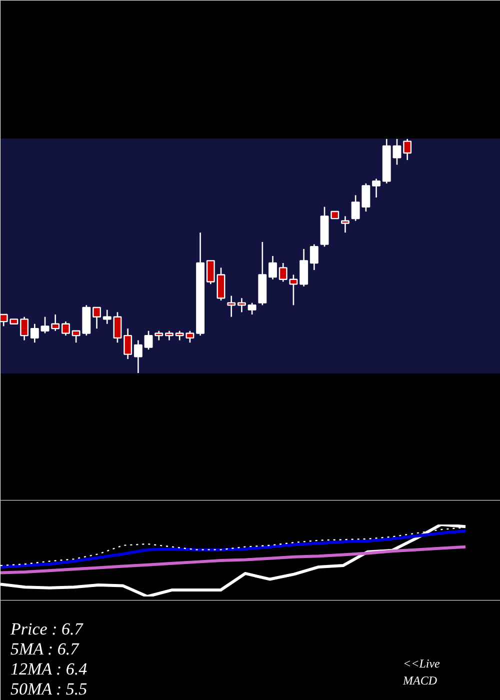 This screenshot has width=500, height=700. I want to click on text: 12MA : 6.4, so click(49, 669).